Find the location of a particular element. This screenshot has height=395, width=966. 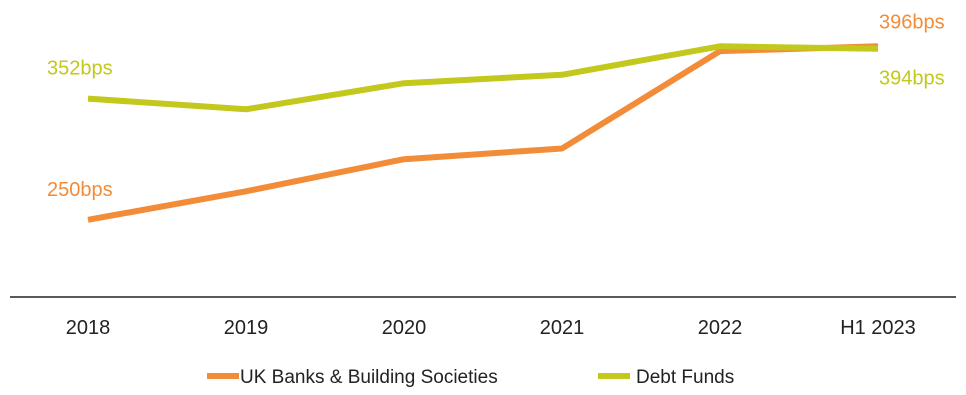

data-label: 250bps is located at coordinates (80, 190).